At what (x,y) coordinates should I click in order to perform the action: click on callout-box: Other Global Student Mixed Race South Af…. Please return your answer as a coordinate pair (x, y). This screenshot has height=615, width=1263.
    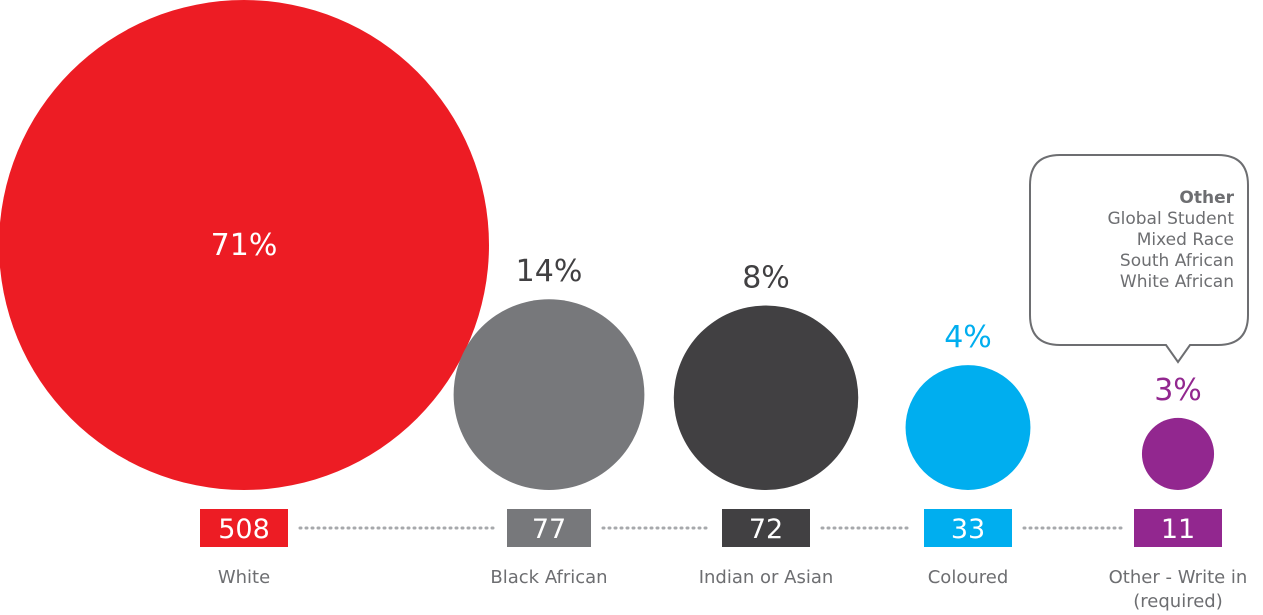
    Looking at the image, I should click on (1139, 250).